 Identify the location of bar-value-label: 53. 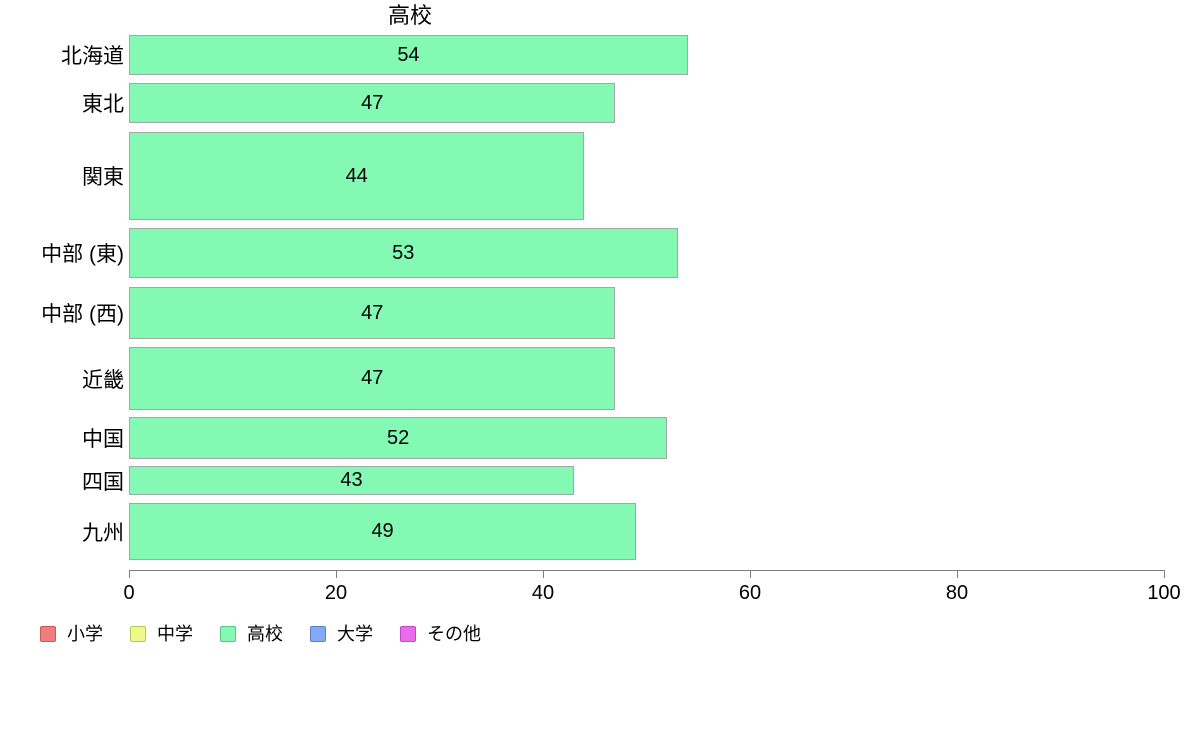
(403, 252).